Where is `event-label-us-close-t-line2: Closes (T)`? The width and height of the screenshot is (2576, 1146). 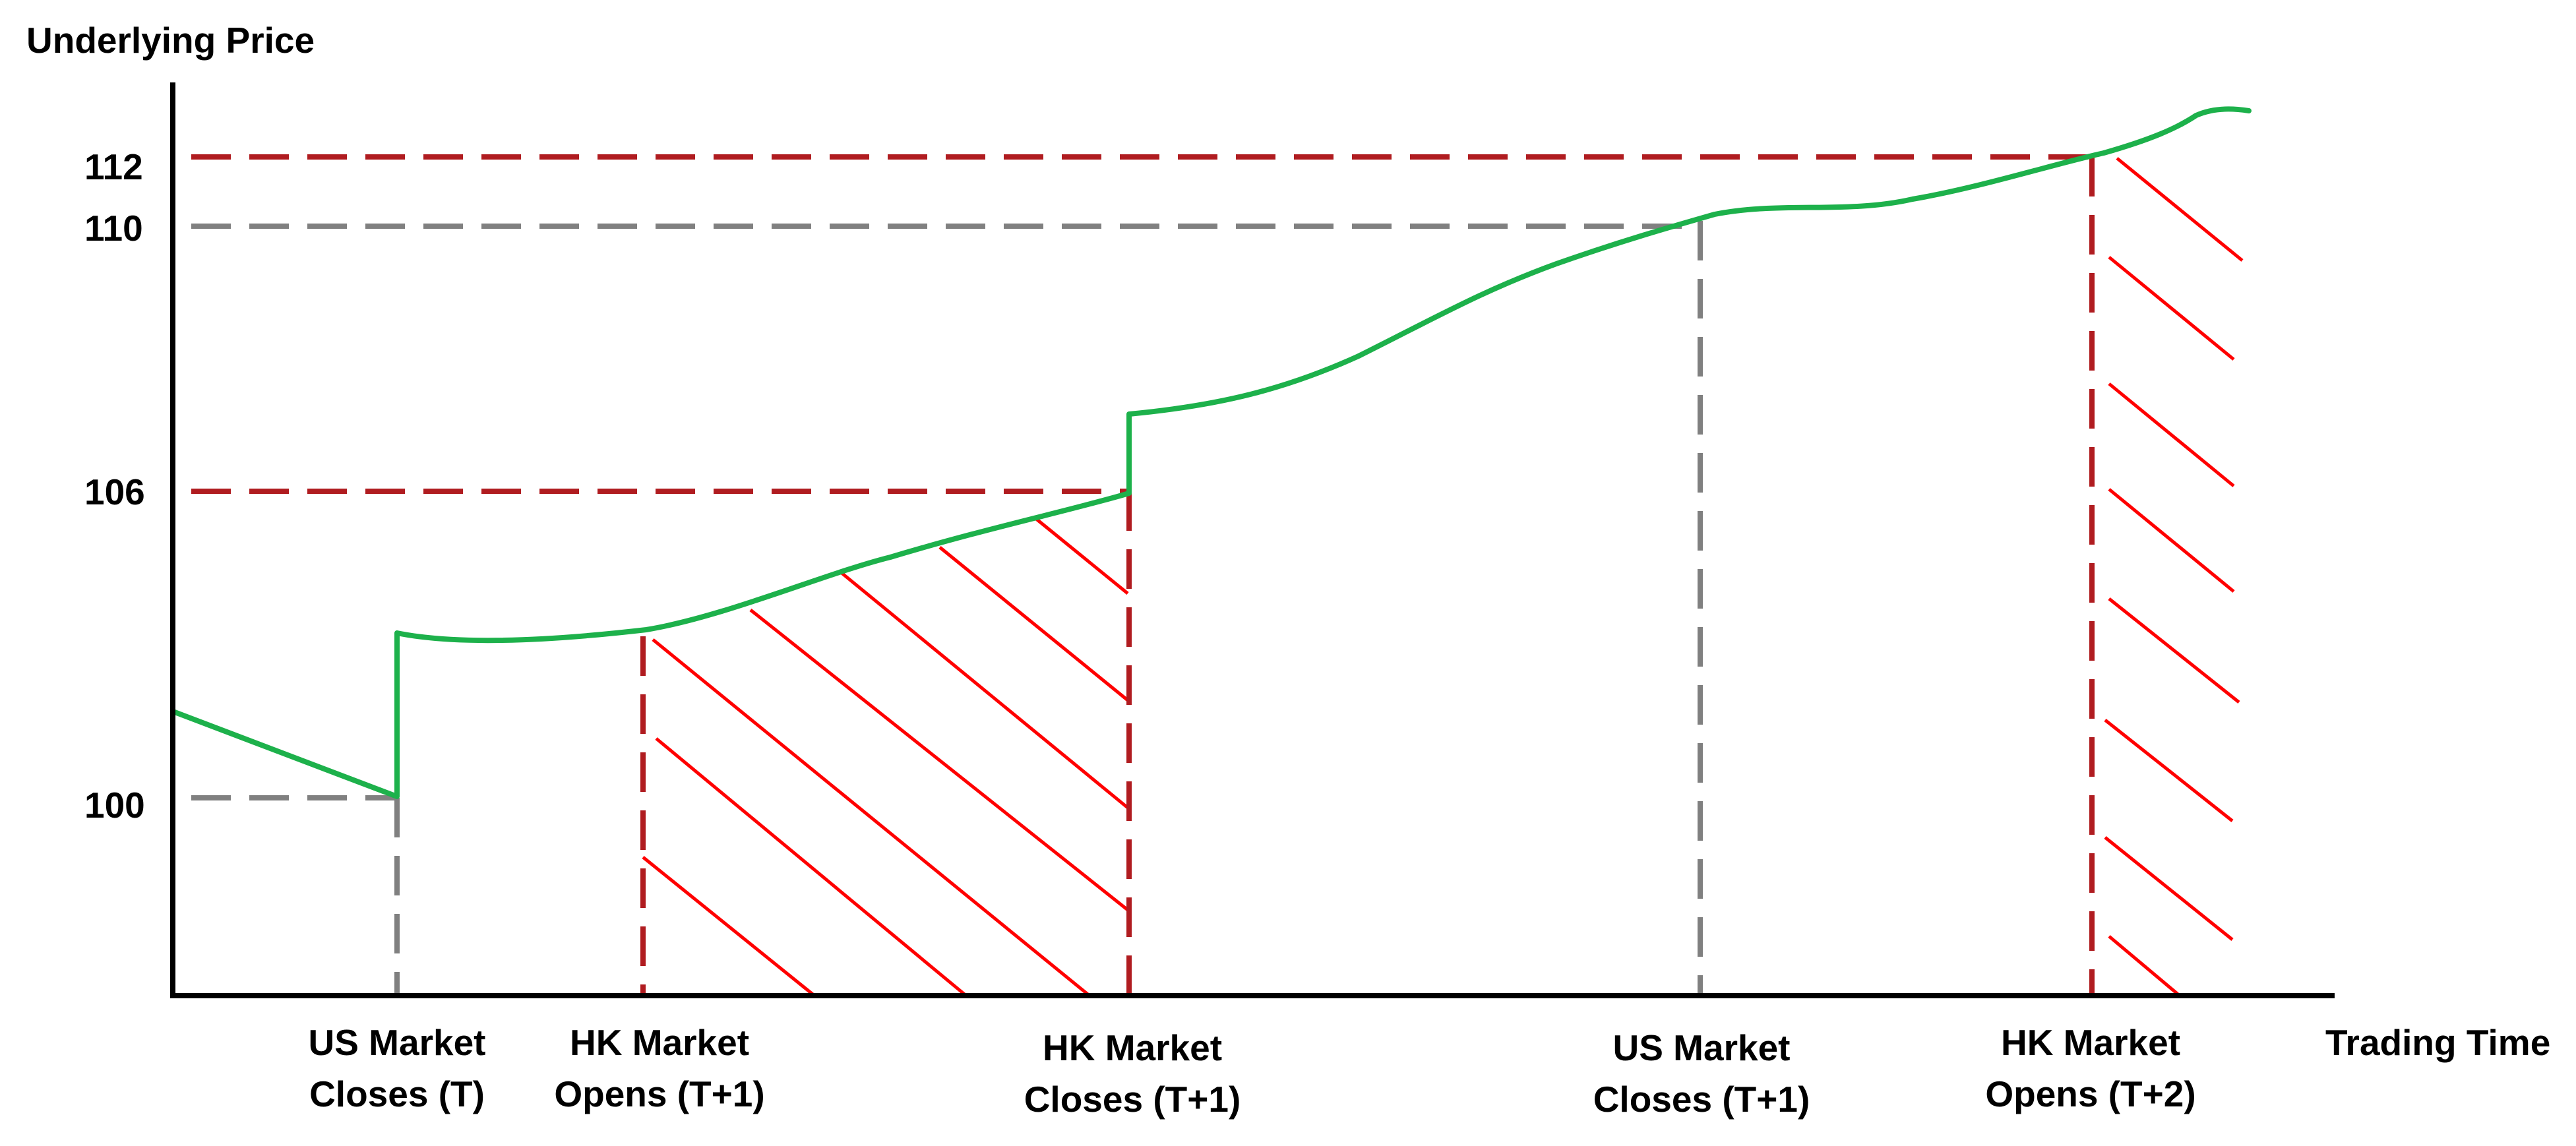 event-label-us-close-t-line2: Closes (T) is located at coordinates (397, 1093).